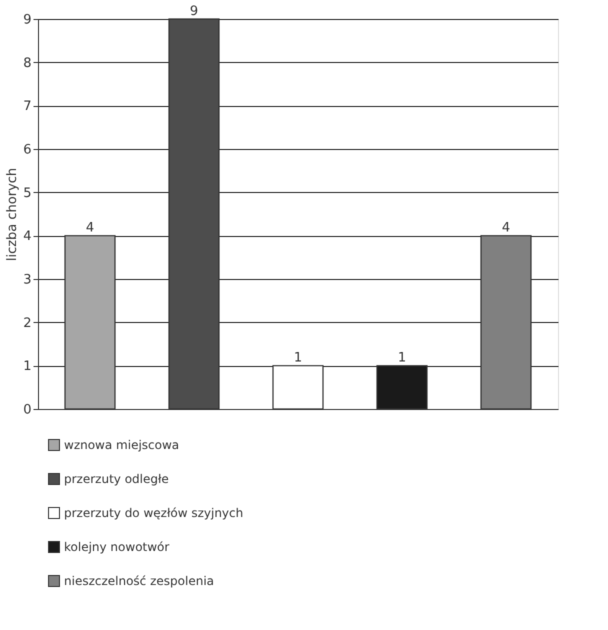 This screenshot has height=630, width=608. What do you see at coordinates (27, 150) in the screenshot?
I see `y-tick-label: 6` at bounding box center [27, 150].